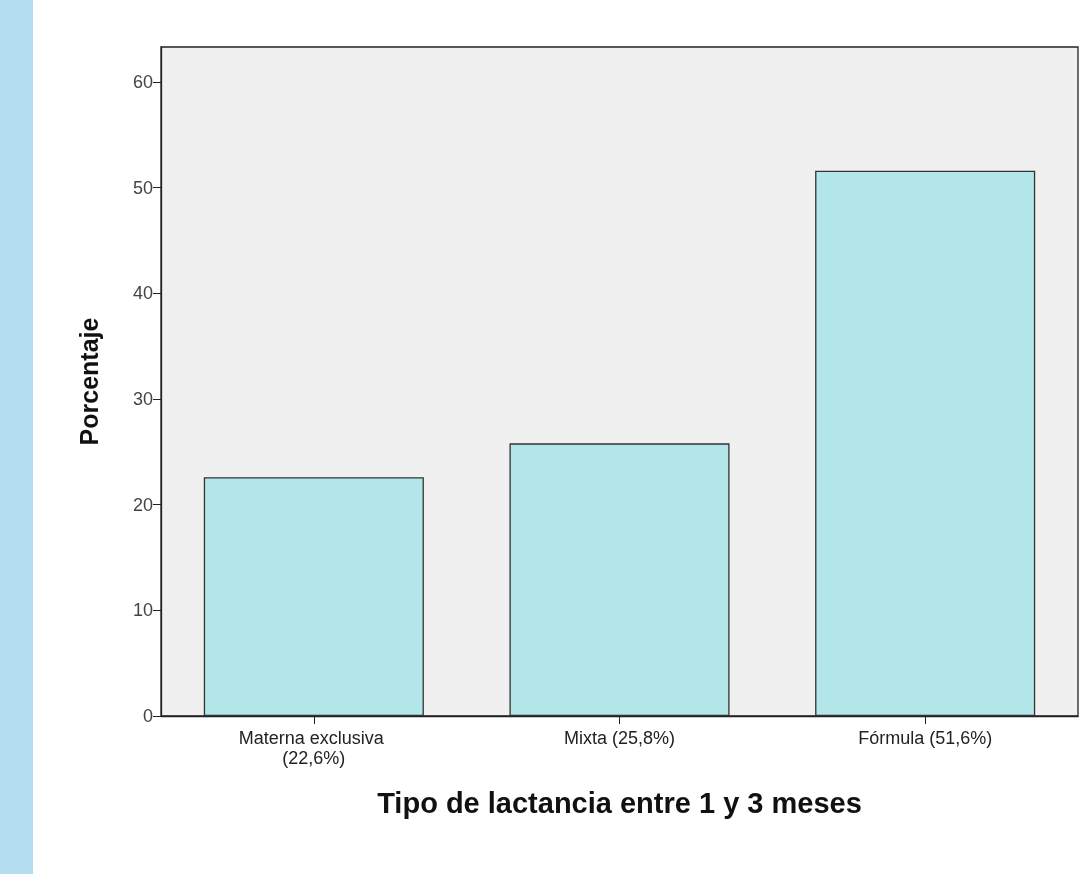 This screenshot has height=874, width=1092. What do you see at coordinates (619, 802) in the screenshot?
I see `x-axis-title: Tipo de lactancia entre 1 y 3 meses` at bounding box center [619, 802].